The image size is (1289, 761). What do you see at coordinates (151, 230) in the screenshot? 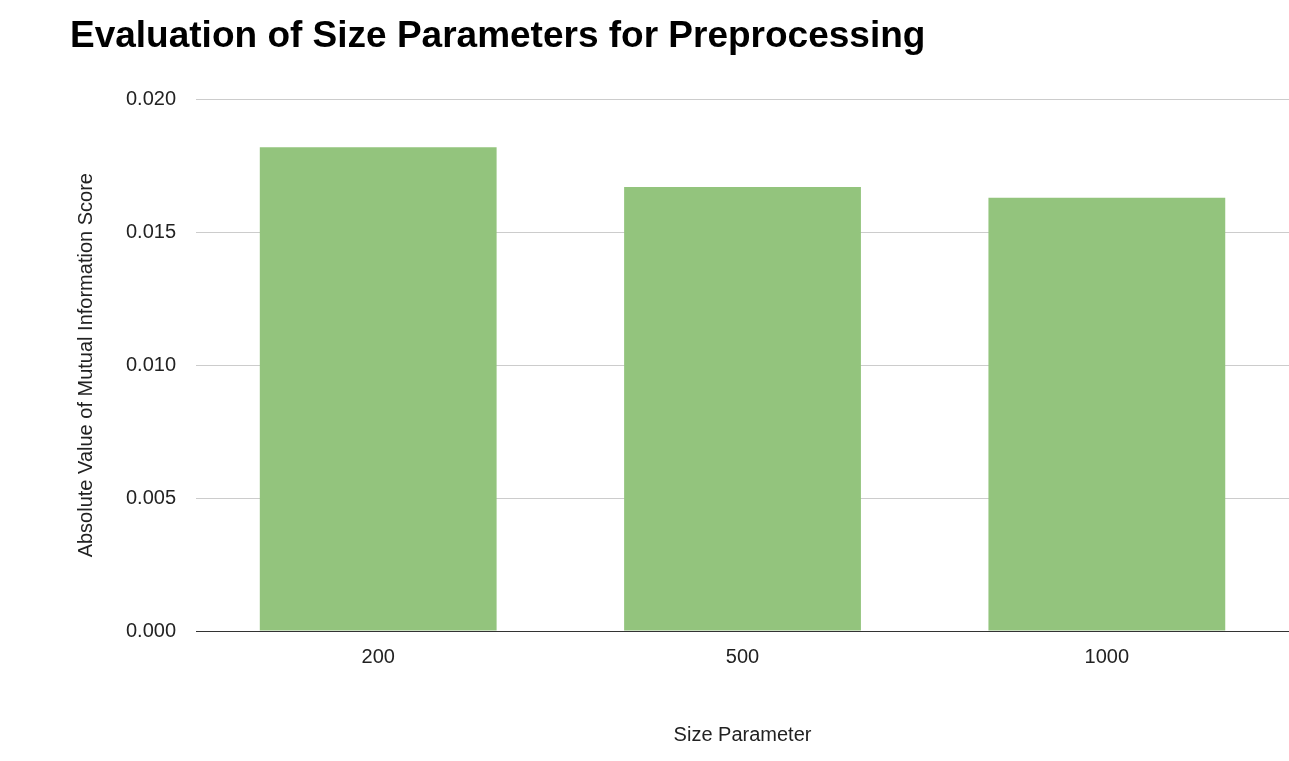
I see `y-tick-label: 0.015` at bounding box center [151, 230].